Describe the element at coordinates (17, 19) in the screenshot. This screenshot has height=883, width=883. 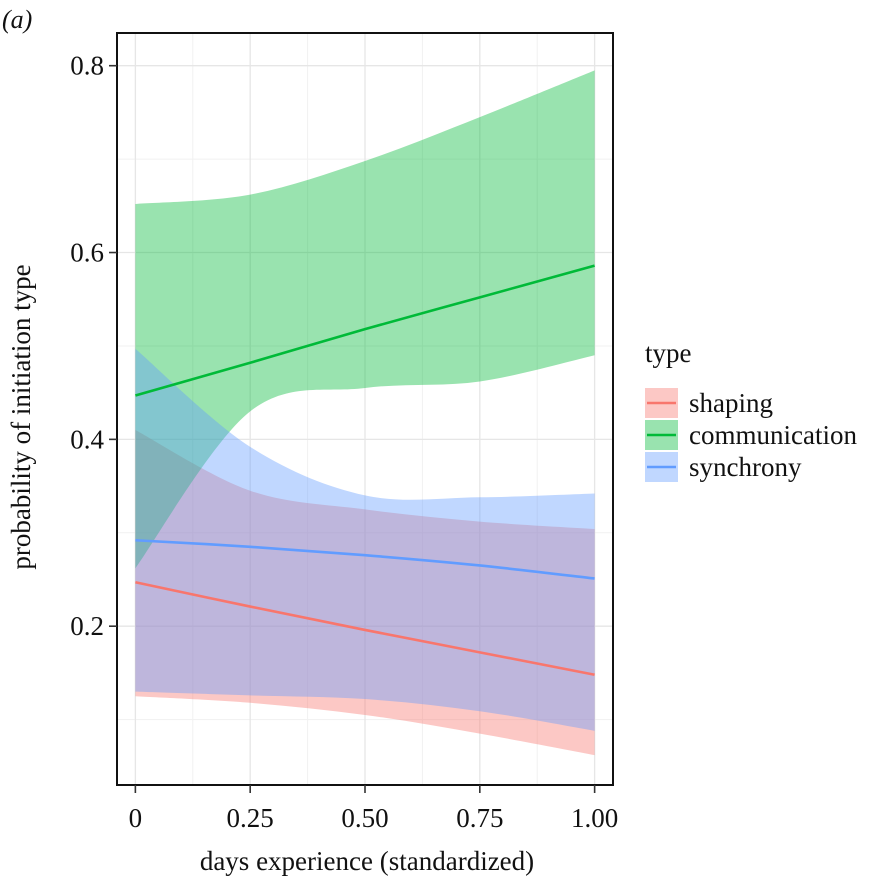
I see `panel-label: (a)` at that location.